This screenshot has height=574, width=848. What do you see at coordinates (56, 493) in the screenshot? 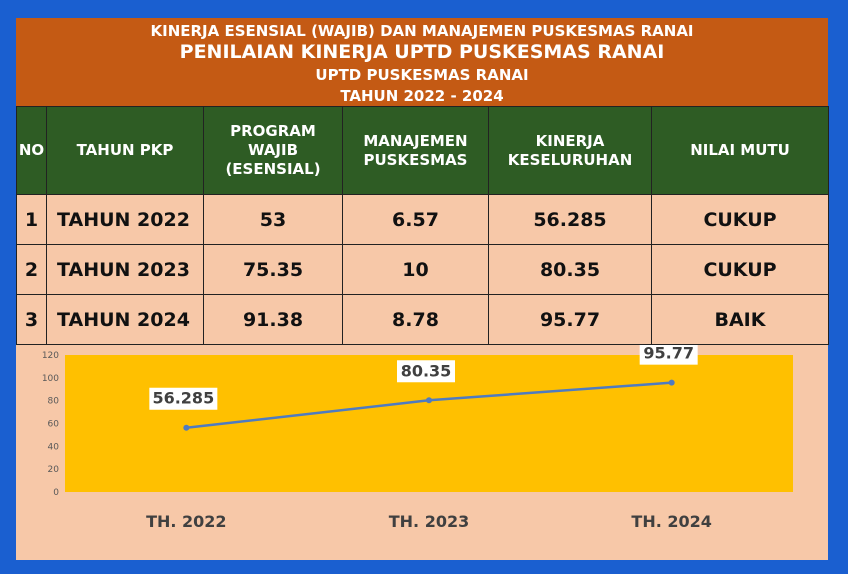
I see `y-tick-label: 0` at bounding box center [56, 493].